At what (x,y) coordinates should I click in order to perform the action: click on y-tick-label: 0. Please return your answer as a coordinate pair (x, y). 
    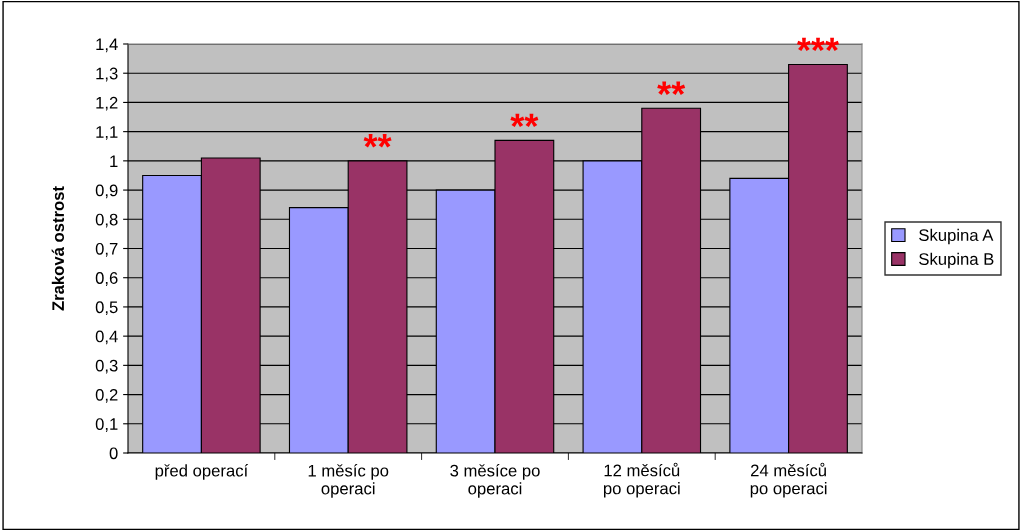
    Looking at the image, I should click on (113, 453).